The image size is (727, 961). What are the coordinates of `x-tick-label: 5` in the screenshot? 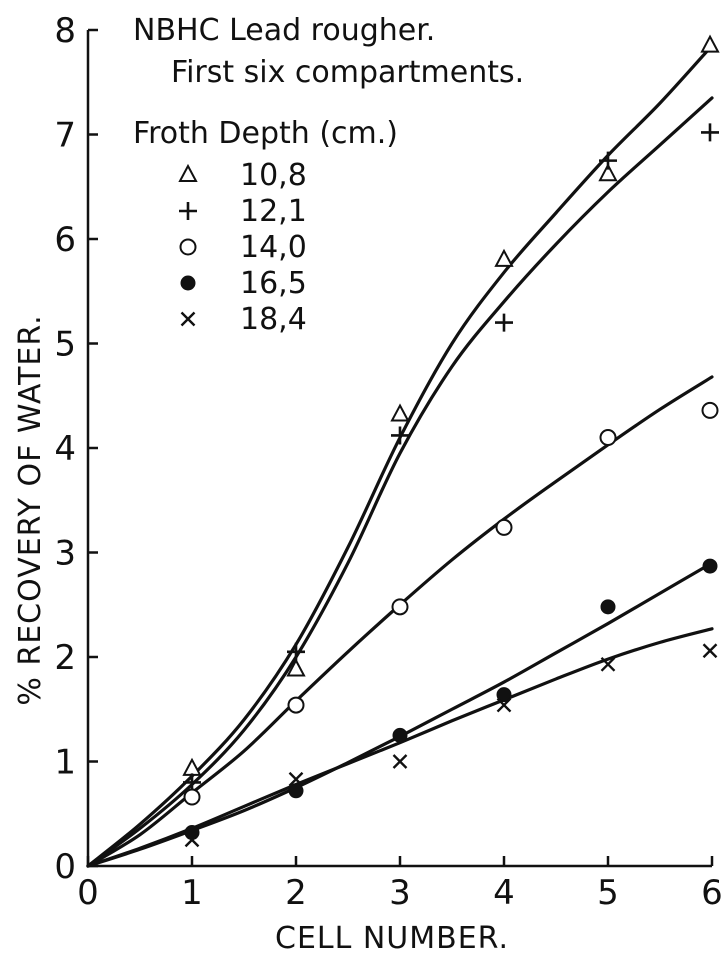 It's located at (608, 893).